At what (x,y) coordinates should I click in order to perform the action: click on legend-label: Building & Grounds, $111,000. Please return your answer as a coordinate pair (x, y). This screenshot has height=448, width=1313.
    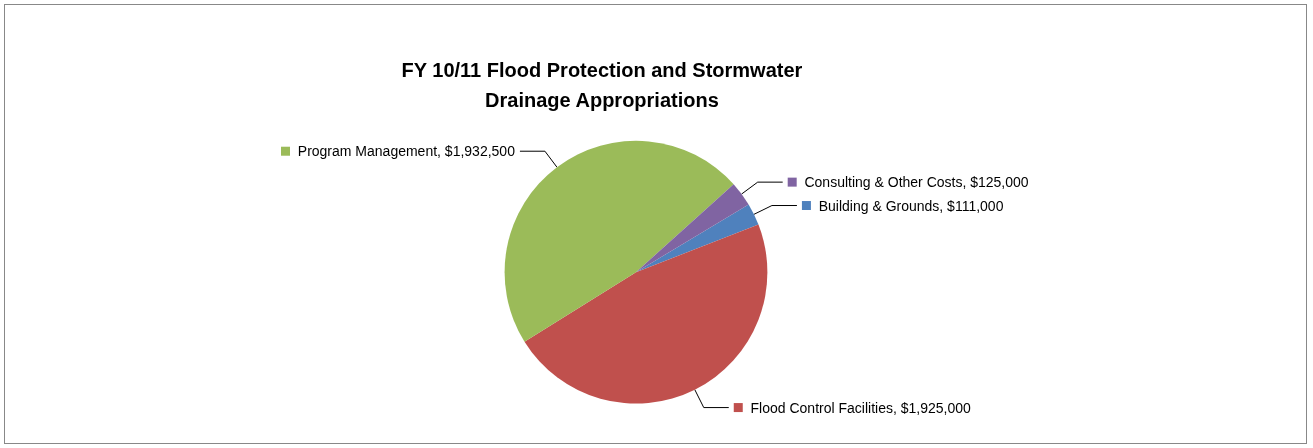
    Looking at the image, I should click on (907, 205).